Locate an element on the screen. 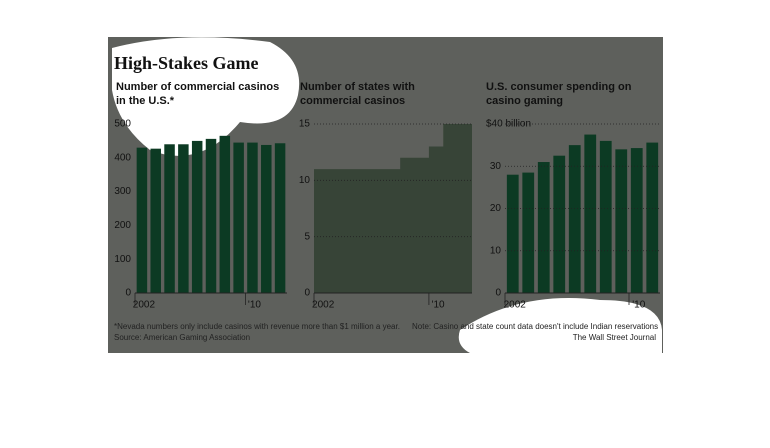 The image size is (770, 448). panel-title: Number of states with commercial casinos is located at coordinates (357, 94).